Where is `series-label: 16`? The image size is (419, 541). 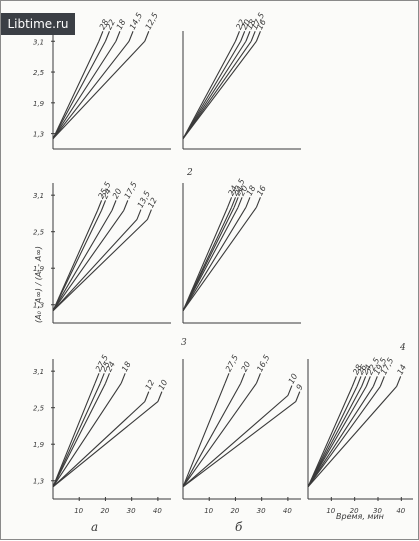 series-label: 16 is located at coordinates (261, 190).